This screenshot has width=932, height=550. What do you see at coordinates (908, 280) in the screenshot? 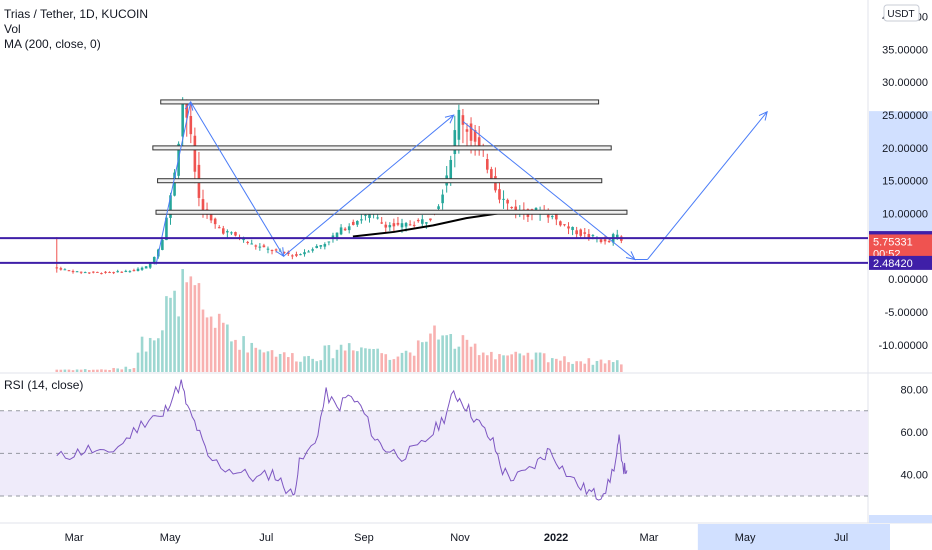
I see `price-tick-label: 0.00000` at bounding box center [908, 280].